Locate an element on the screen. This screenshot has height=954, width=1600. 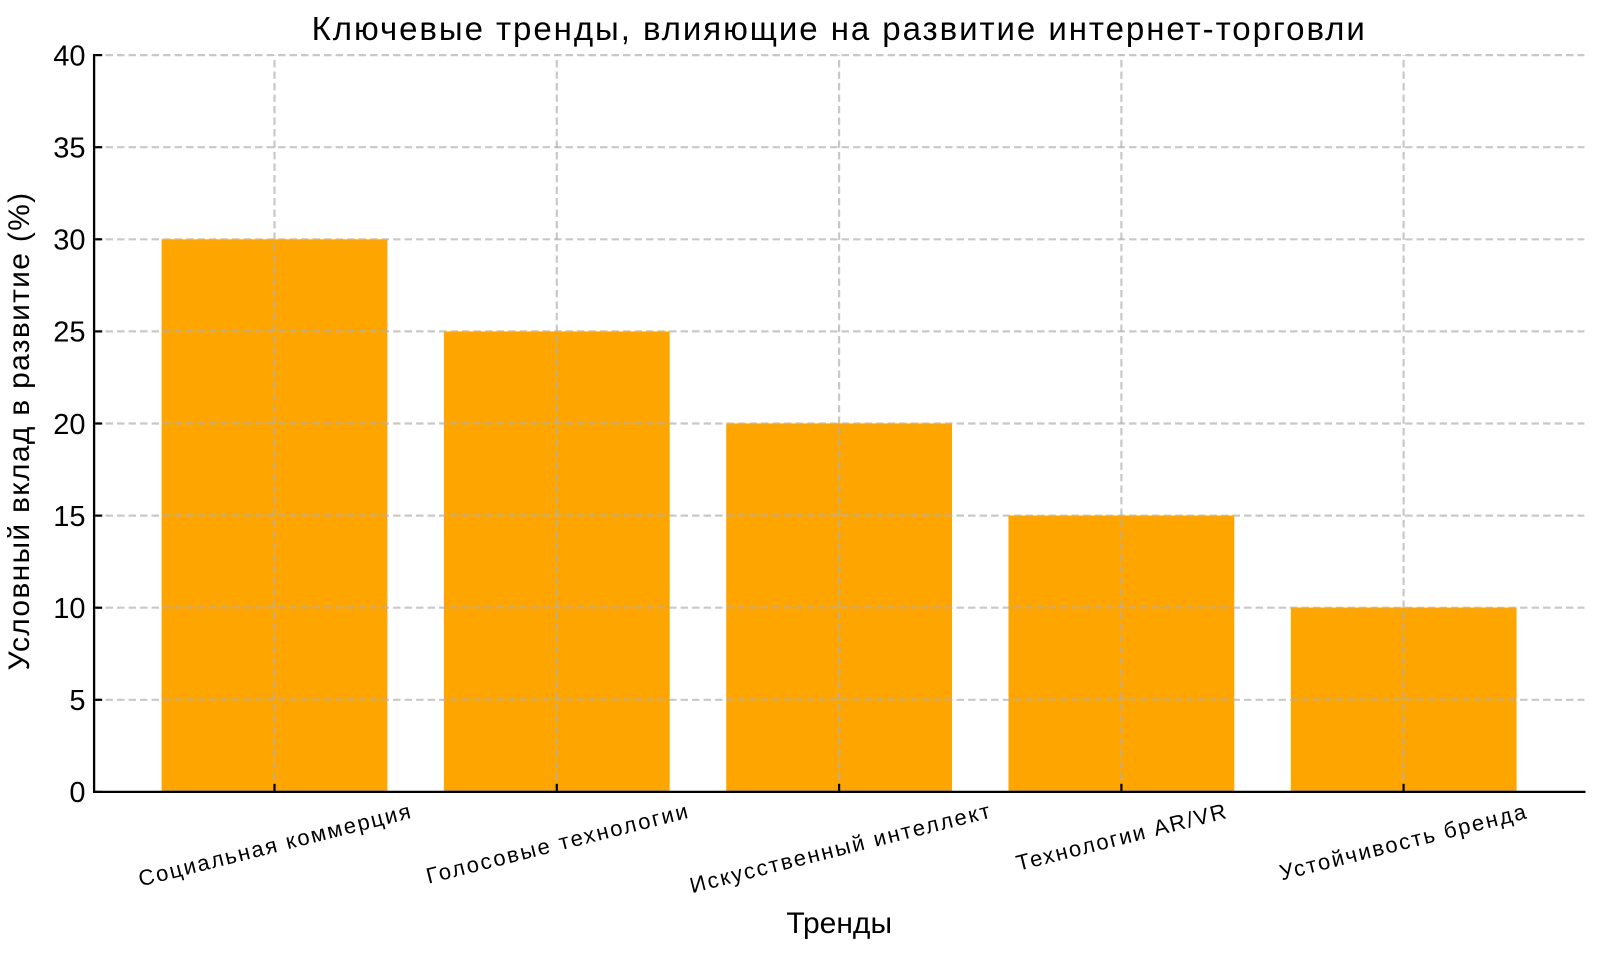
svg-text: 10 is located at coordinates (69, 609).